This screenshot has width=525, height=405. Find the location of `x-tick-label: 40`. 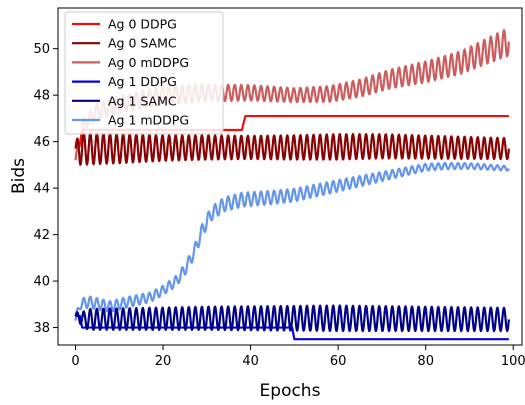

x-tick-label: 40 is located at coordinates (250, 361).